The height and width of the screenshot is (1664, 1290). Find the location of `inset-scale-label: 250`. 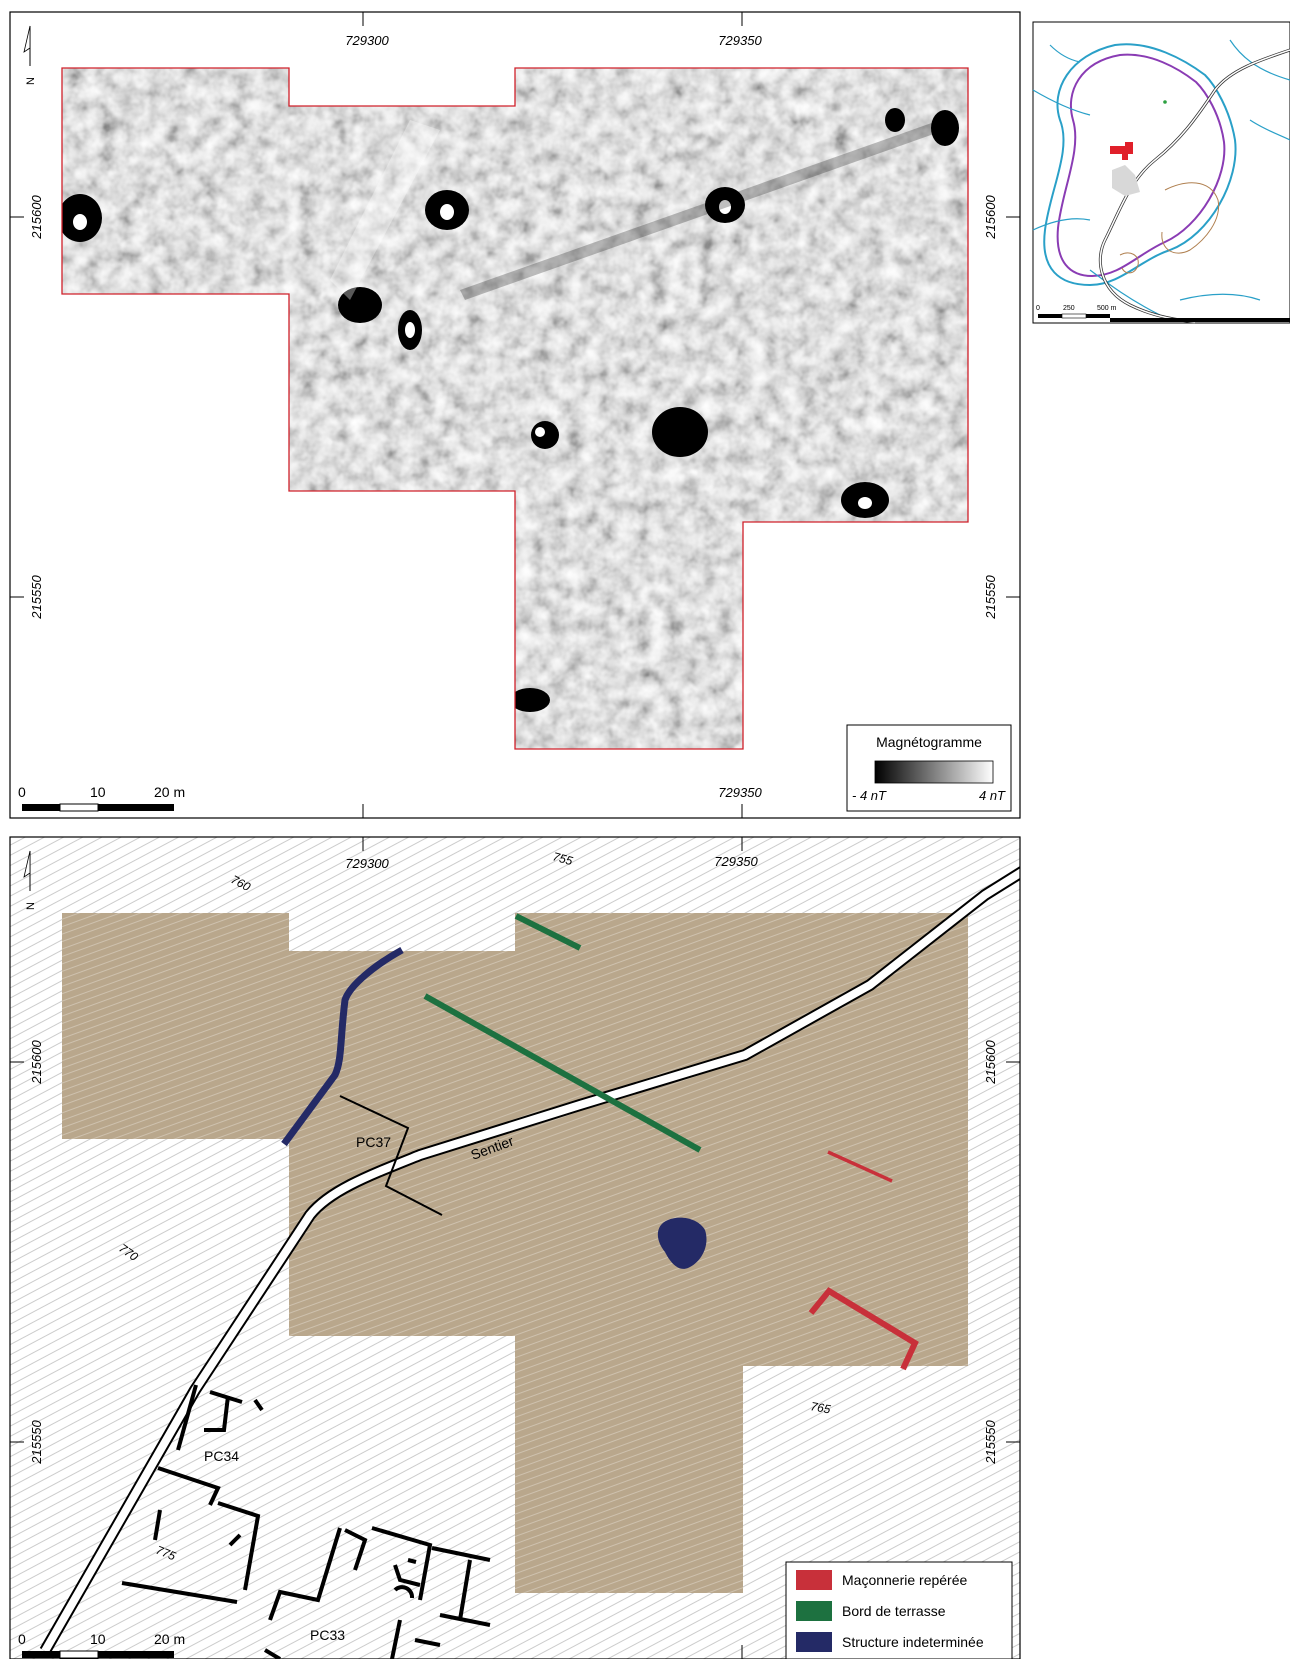

inset-scale-label: 250 is located at coordinates (1069, 308).